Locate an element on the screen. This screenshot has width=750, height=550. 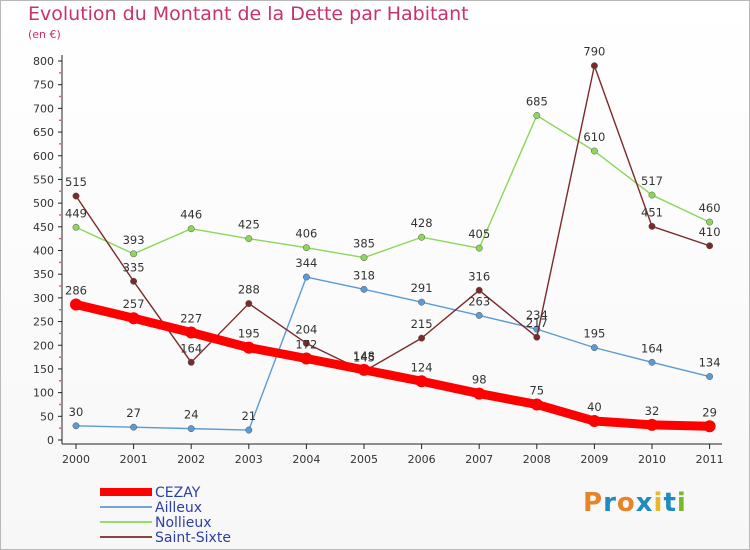
x-tick-label: 2002 is located at coordinates (191, 459).